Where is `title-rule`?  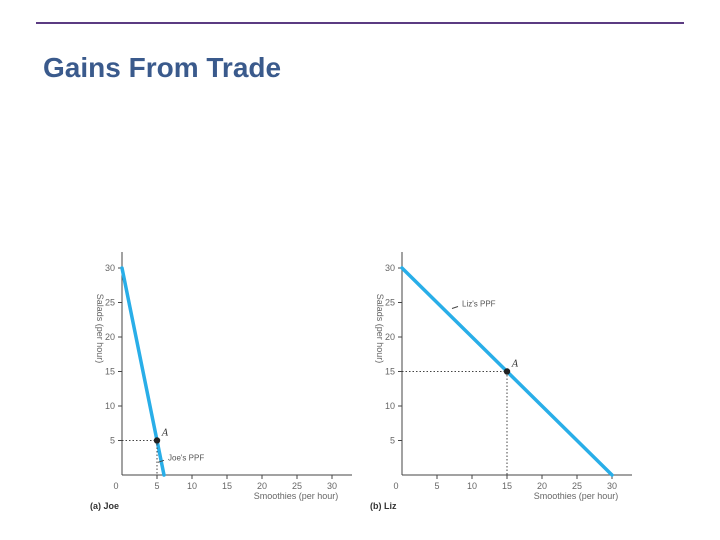
title-rule is located at coordinates (360, 23).